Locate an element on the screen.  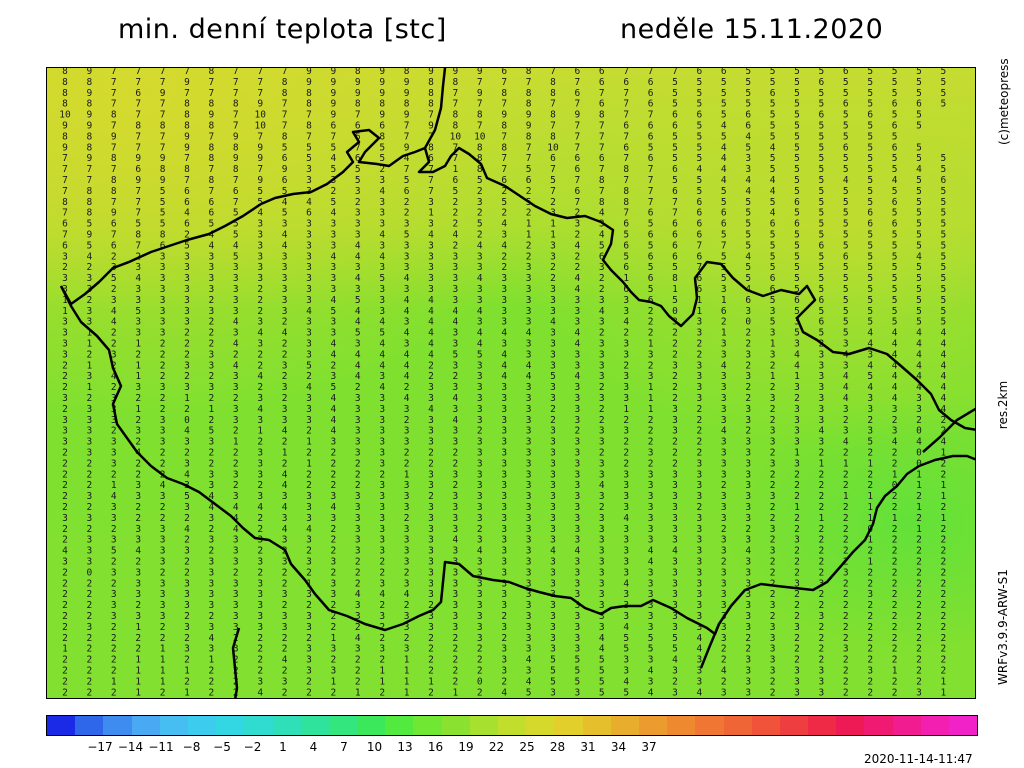
temperature-value: 9 is located at coordinates (407, 115).